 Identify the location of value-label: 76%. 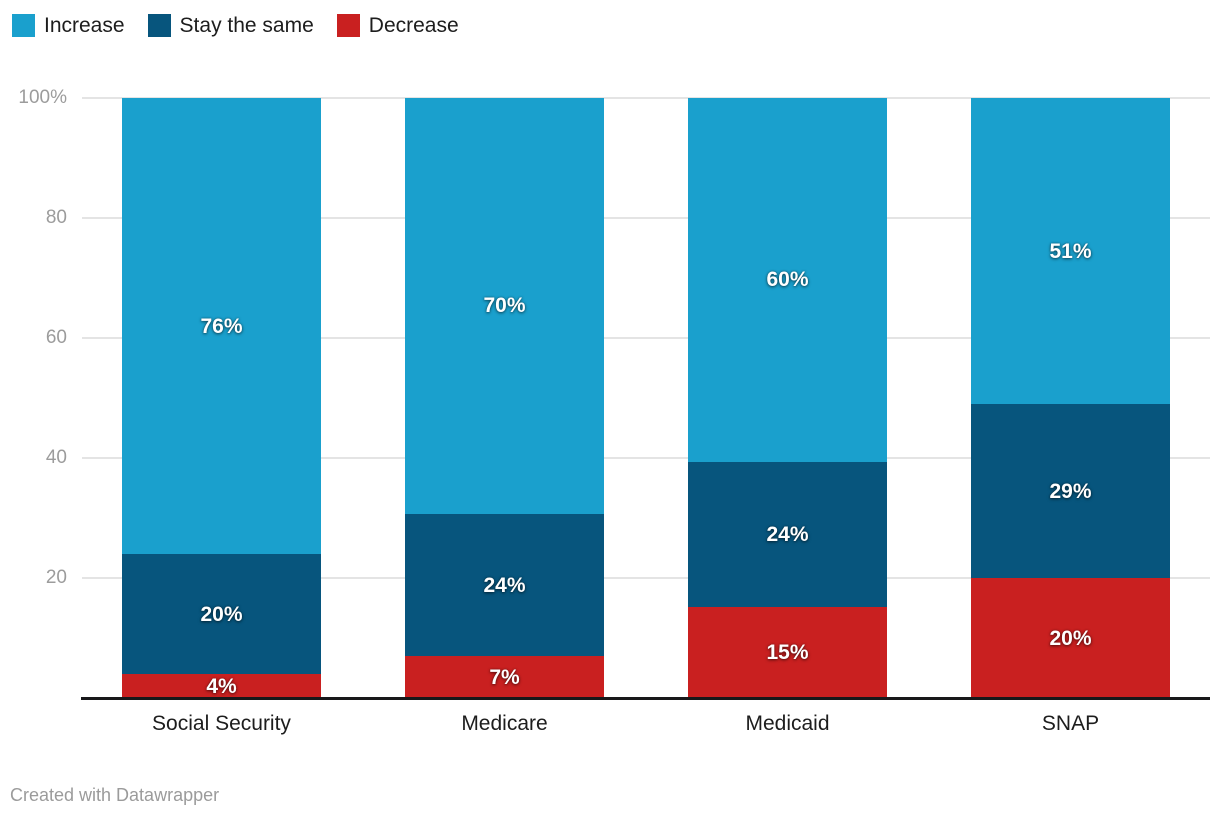
(221, 326).